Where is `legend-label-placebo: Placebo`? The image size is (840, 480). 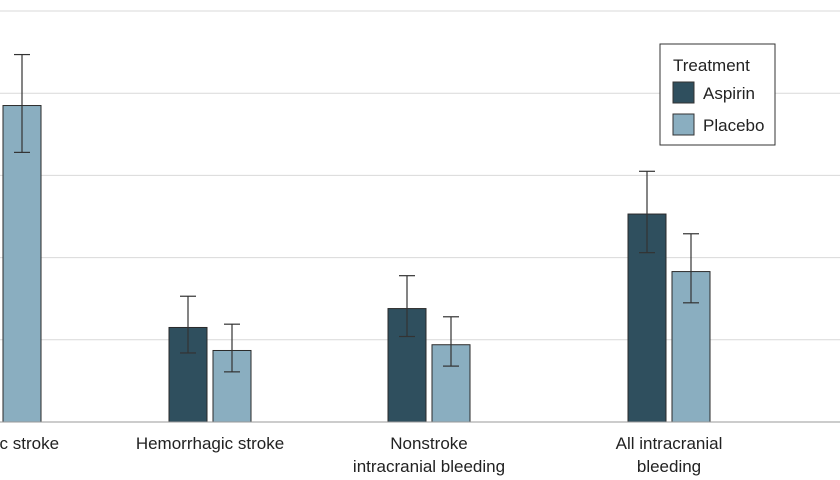 legend-label-placebo: Placebo is located at coordinates (733, 125).